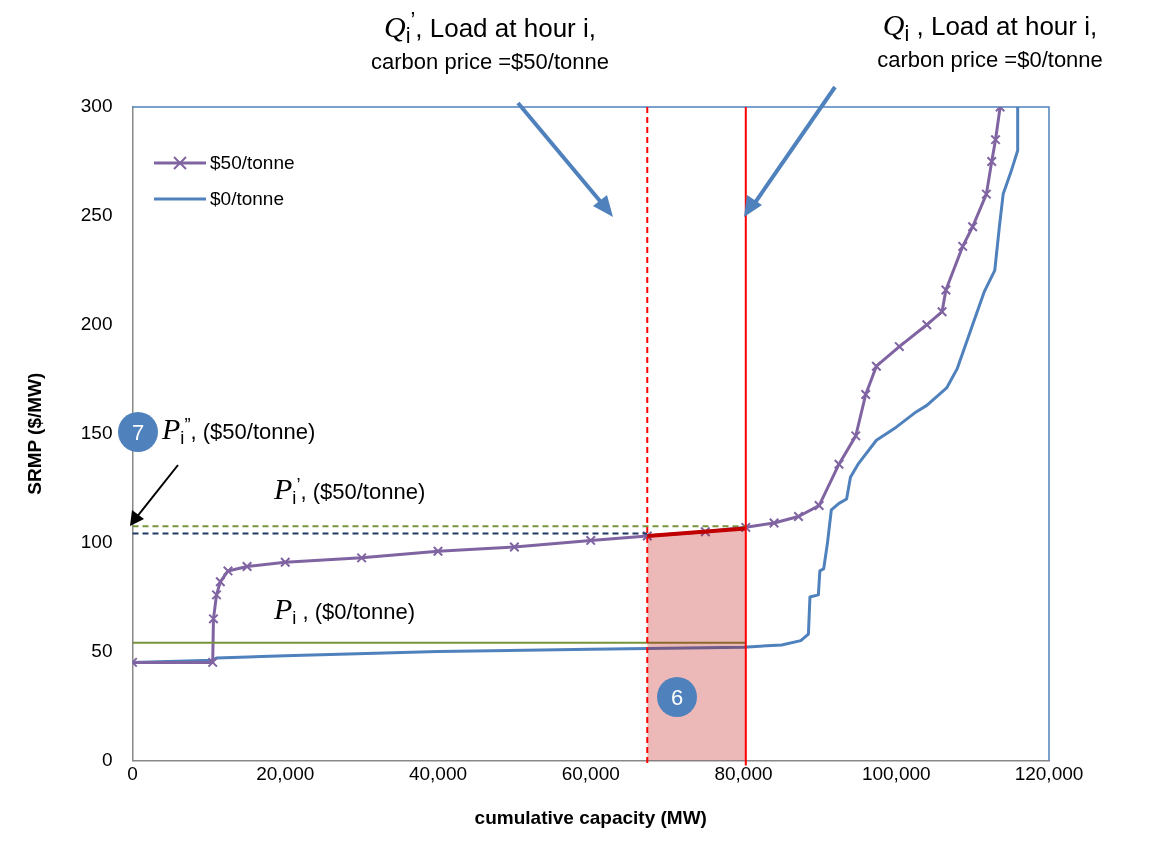 The width and height of the screenshot is (1161, 854). I want to click on y-tick-label: 300, so click(96, 106).